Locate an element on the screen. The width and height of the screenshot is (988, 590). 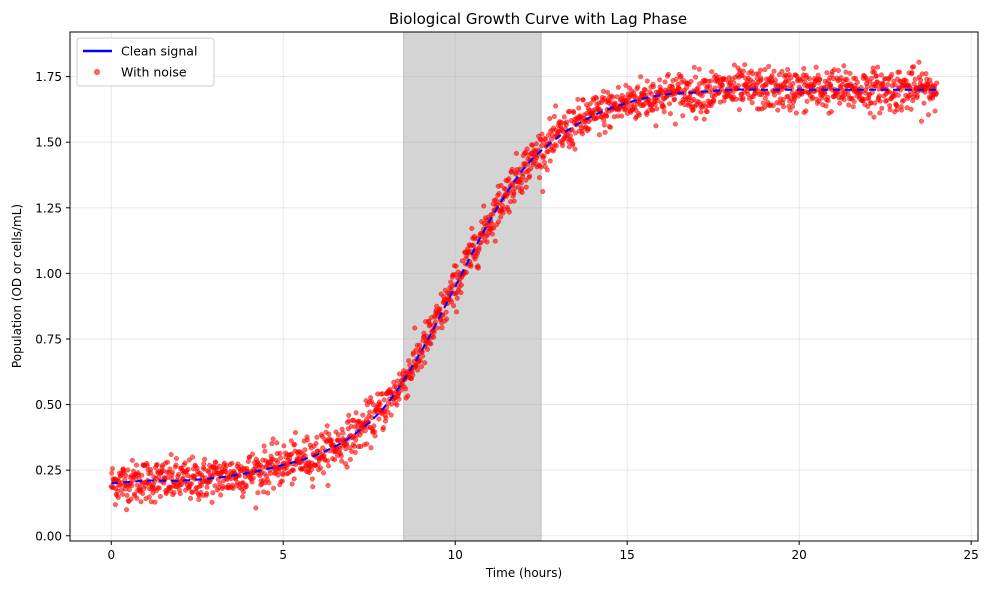
legend-dot-swatch is located at coordinates (97, 72).